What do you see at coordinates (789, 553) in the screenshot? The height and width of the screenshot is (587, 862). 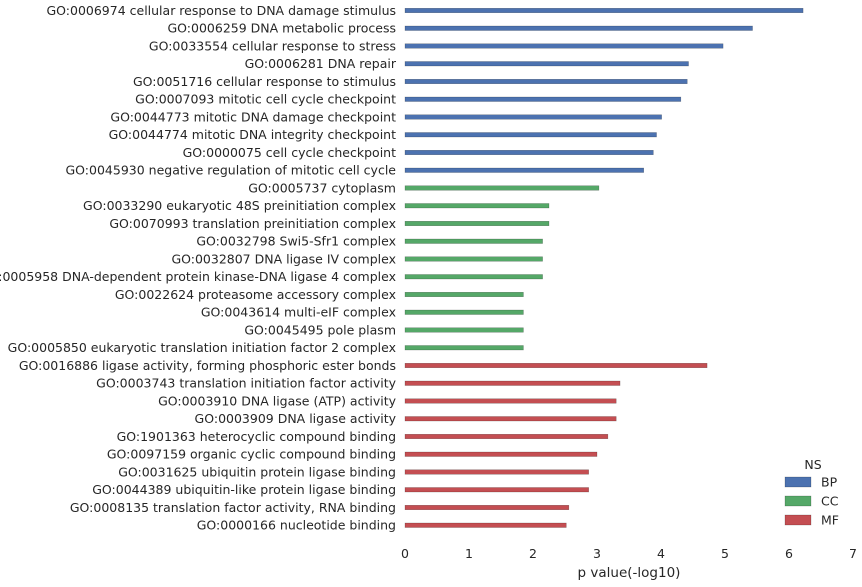 I see `x-tick-label: 6` at bounding box center [789, 553].